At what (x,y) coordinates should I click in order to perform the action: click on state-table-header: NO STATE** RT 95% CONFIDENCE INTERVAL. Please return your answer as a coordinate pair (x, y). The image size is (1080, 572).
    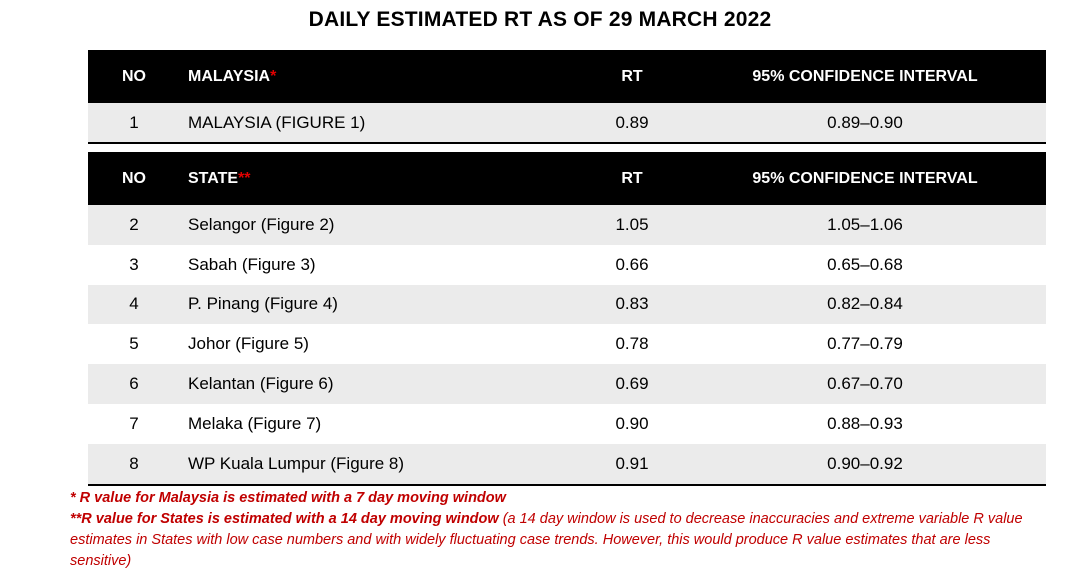
    Looking at the image, I should click on (567, 178).